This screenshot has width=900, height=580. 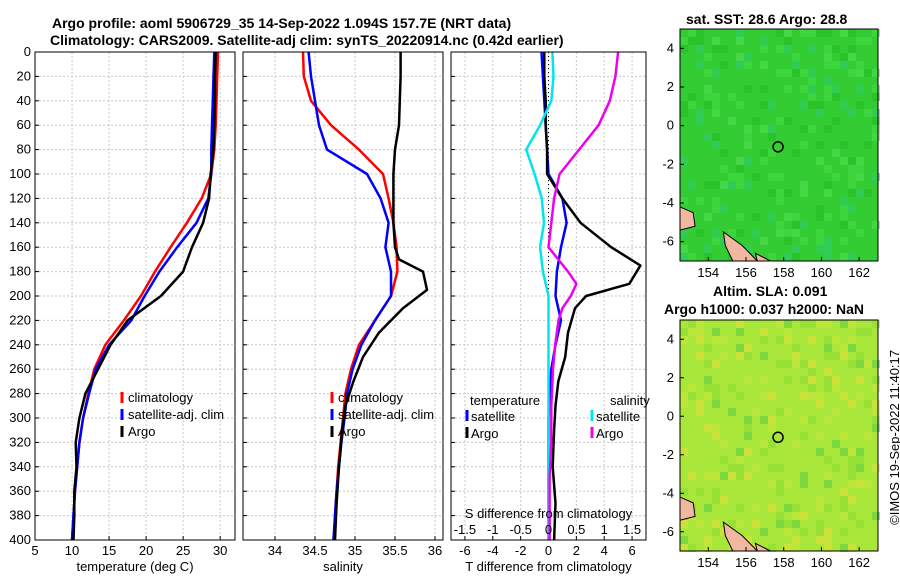 I want to click on temp-legend-label: climatology, so click(x=161, y=397).